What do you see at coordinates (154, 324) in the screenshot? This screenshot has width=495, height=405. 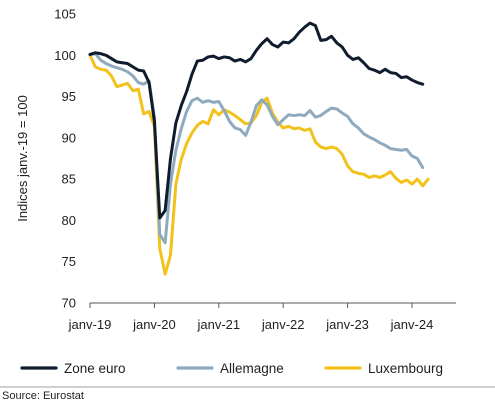 I see `x-tick-label: janv-20` at bounding box center [154, 324].